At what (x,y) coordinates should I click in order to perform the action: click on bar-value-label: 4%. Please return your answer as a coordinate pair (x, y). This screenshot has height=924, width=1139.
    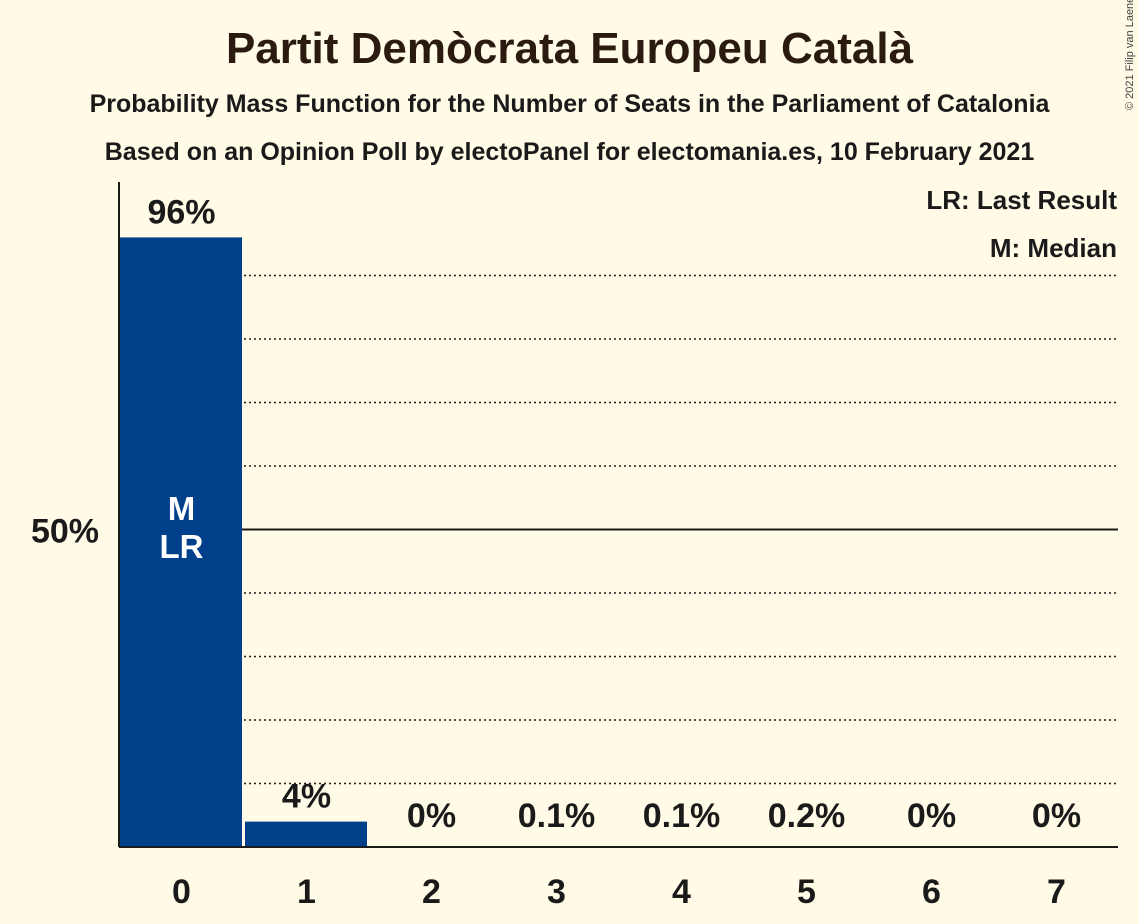
    Looking at the image, I should click on (306, 797).